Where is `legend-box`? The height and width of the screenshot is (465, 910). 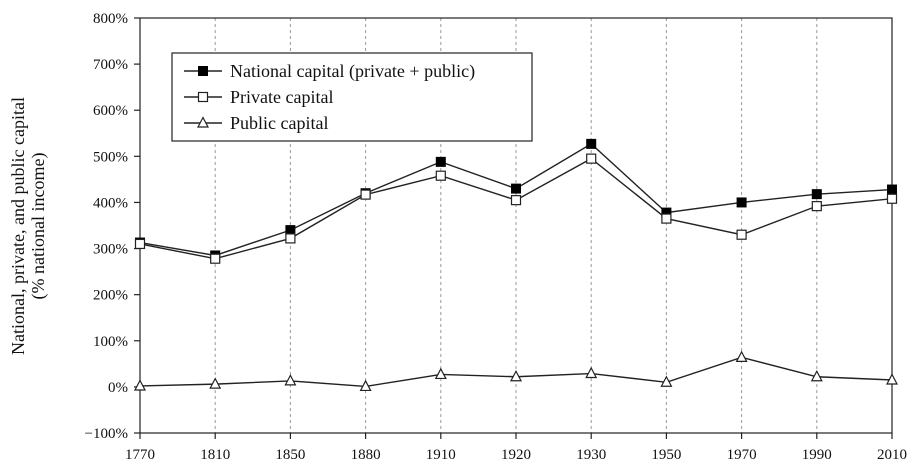 legend-box is located at coordinates (352, 97).